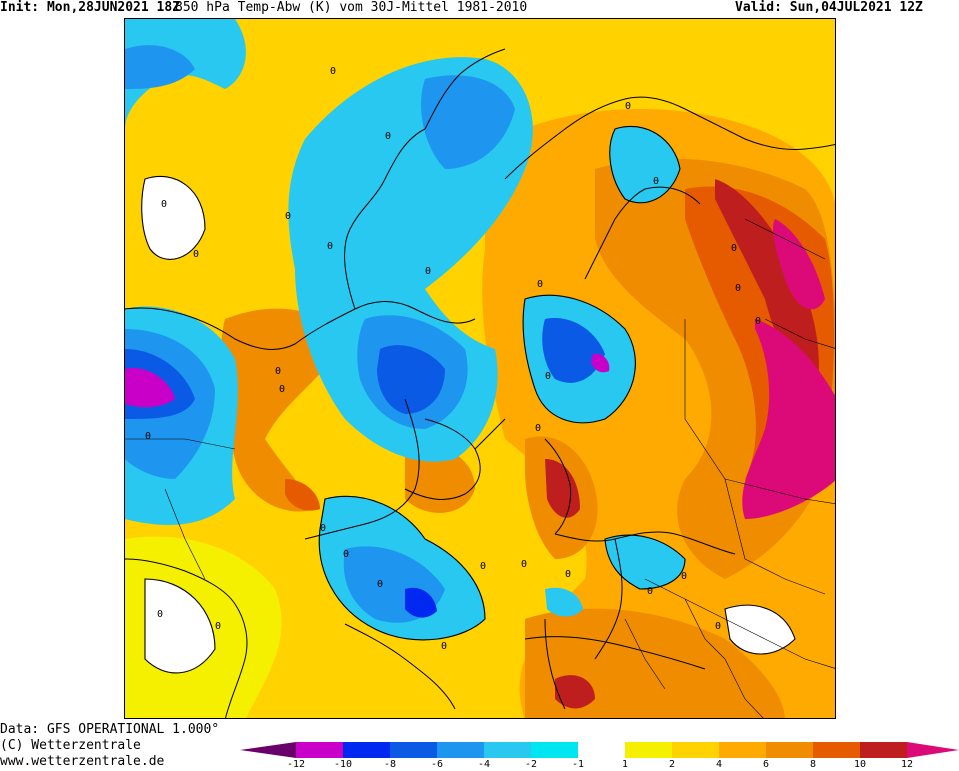 The width and height of the screenshot is (959, 771). Describe the element at coordinates (468, 122) in the screenshot. I see `anomaly-region-minus2-arctic-north` at that location.